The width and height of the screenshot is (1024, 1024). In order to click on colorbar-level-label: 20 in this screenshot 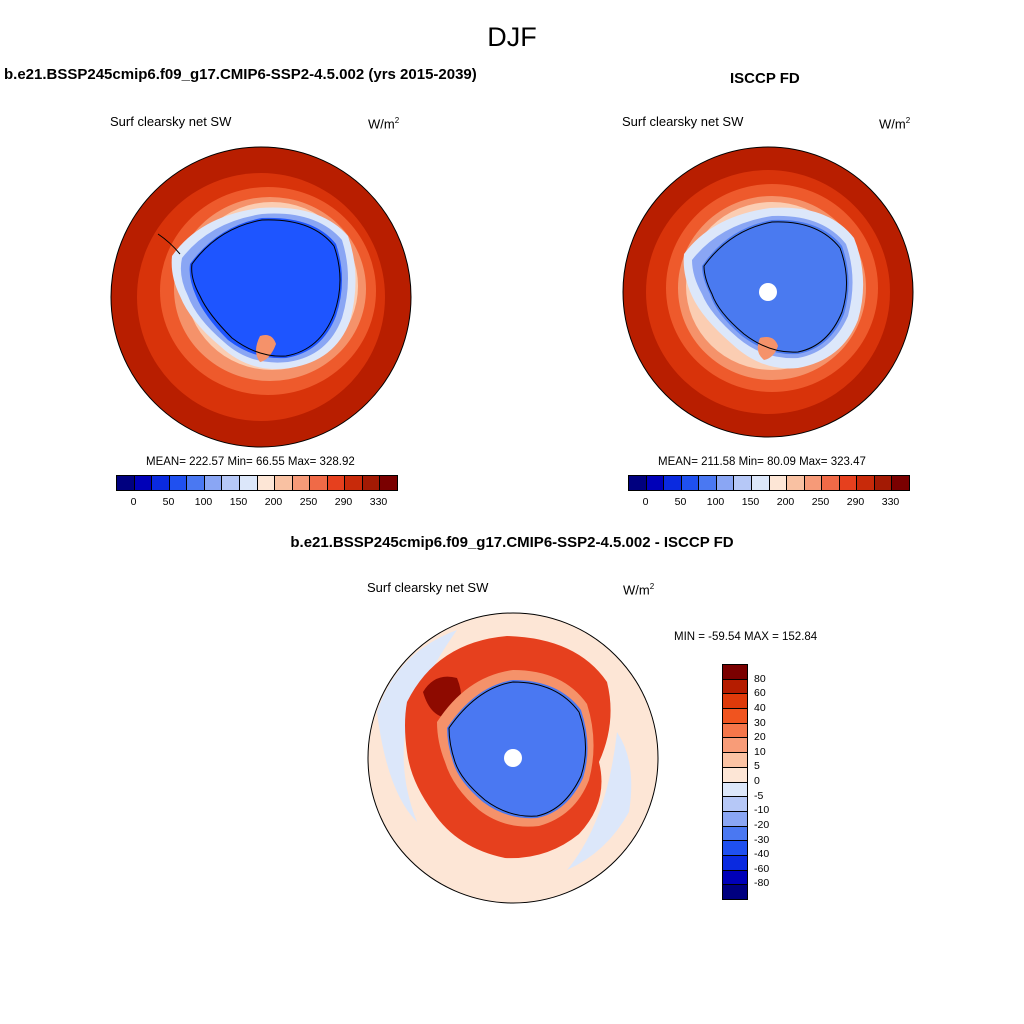, I will do `click(760, 737)`.